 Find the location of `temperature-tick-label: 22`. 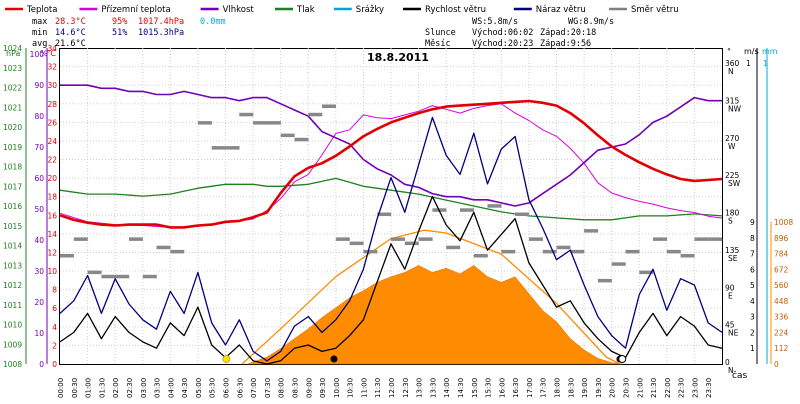

temperature-tick-label: 22 is located at coordinates (52, 160).